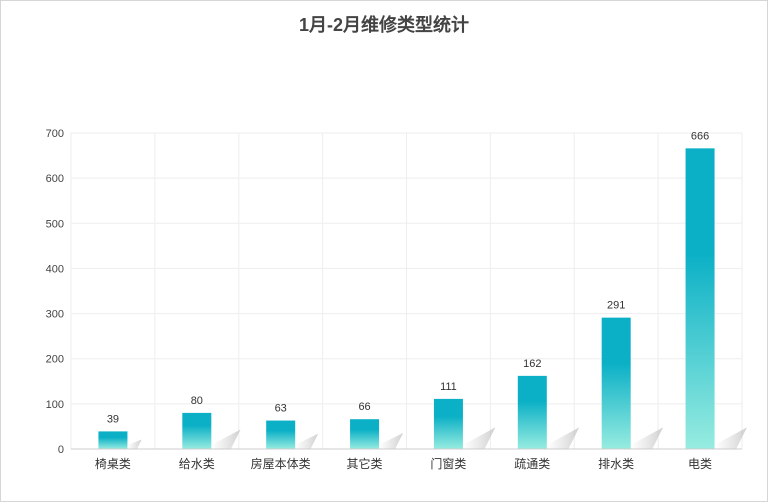 This screenshot has height=503, width=768. What do you see at coordinates (616, 464) in the screenshot?
I see `x-tick-label: 排水类` at bounding box center [616, 464].